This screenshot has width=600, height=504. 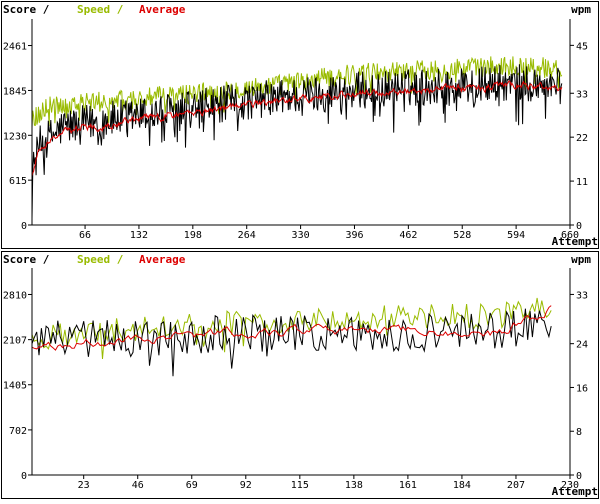 What do you see at coordinates (15, 47) in the screenshot?
I see `y-tick-label-left: 2461` at bounding box center [15, 47].